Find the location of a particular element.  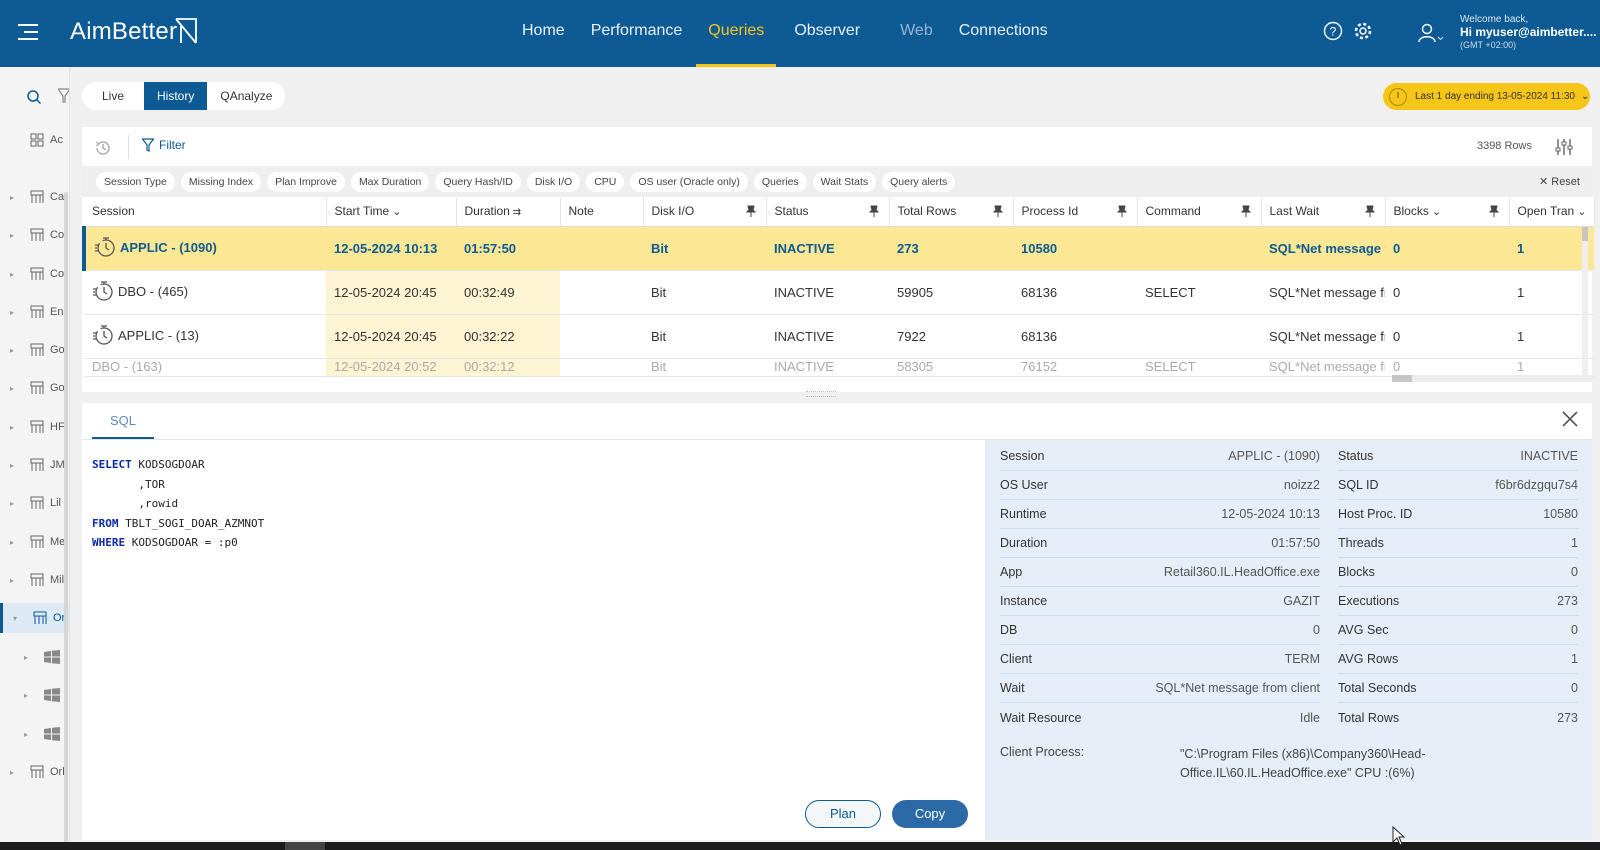

column-header: Disk I/O is located at coordinates (705, 212).